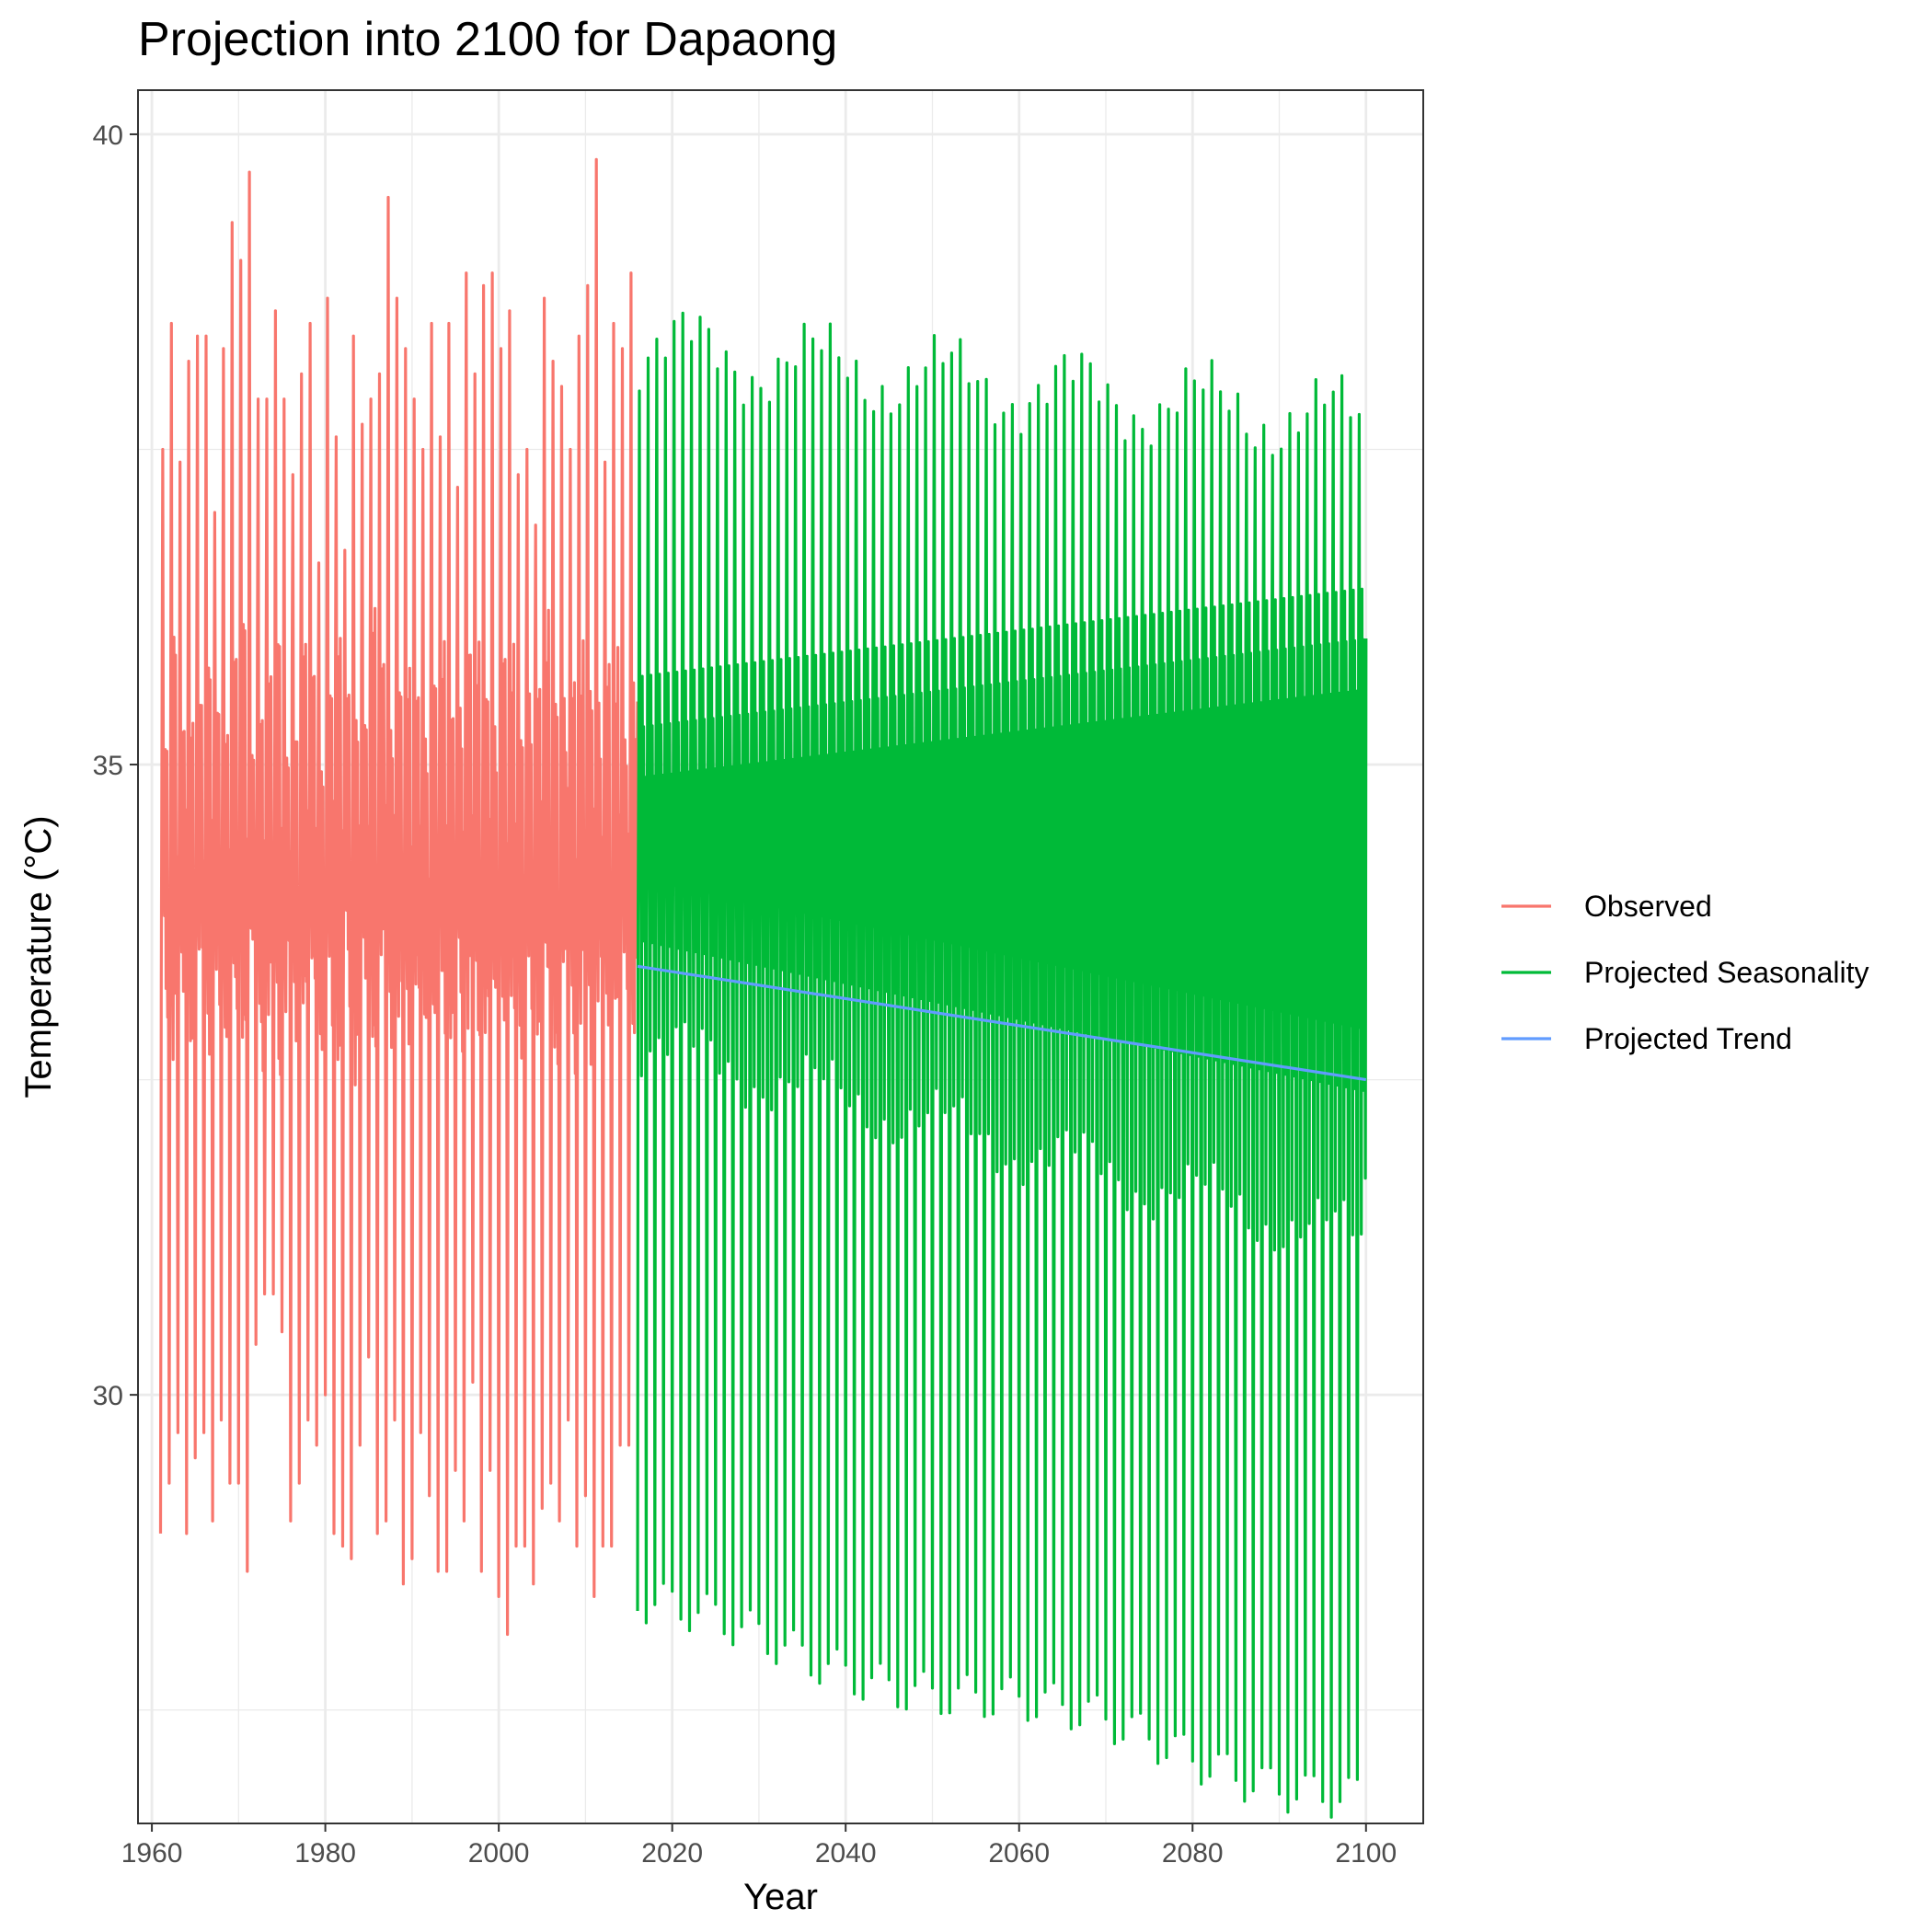 This screenshot has width=1932, height=1932. I want to click on y-tick-label: 35, so click(108, 766).